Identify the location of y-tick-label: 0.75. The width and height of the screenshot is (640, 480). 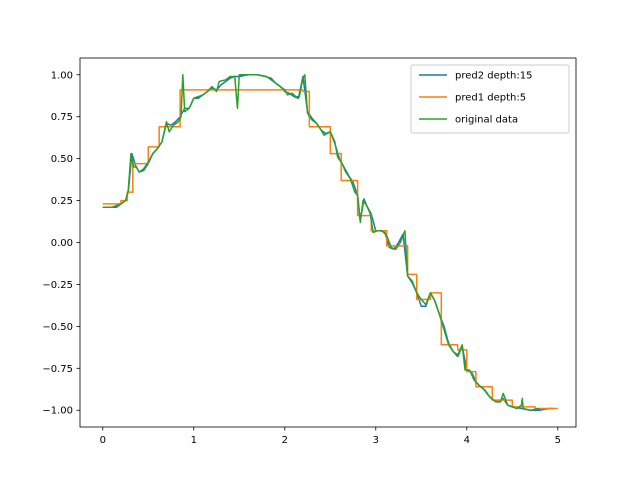
(62, 117).